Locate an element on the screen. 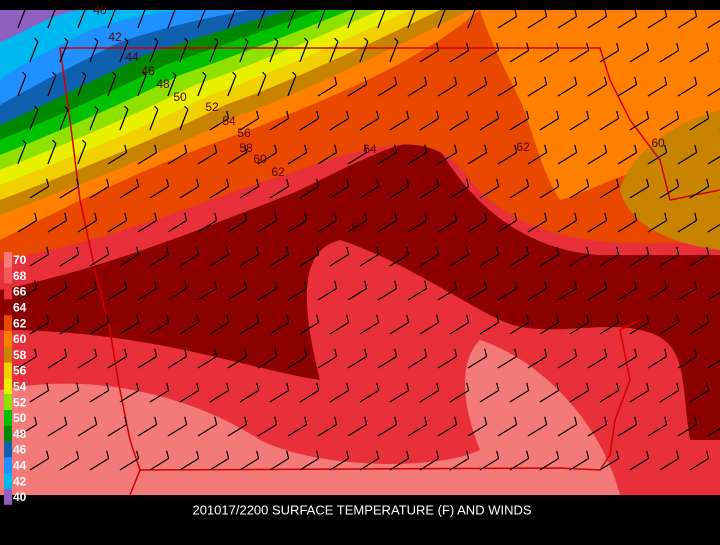 This screenshot has height=545, width=720. legend-label: 68 is located at coordinates (20, 276).